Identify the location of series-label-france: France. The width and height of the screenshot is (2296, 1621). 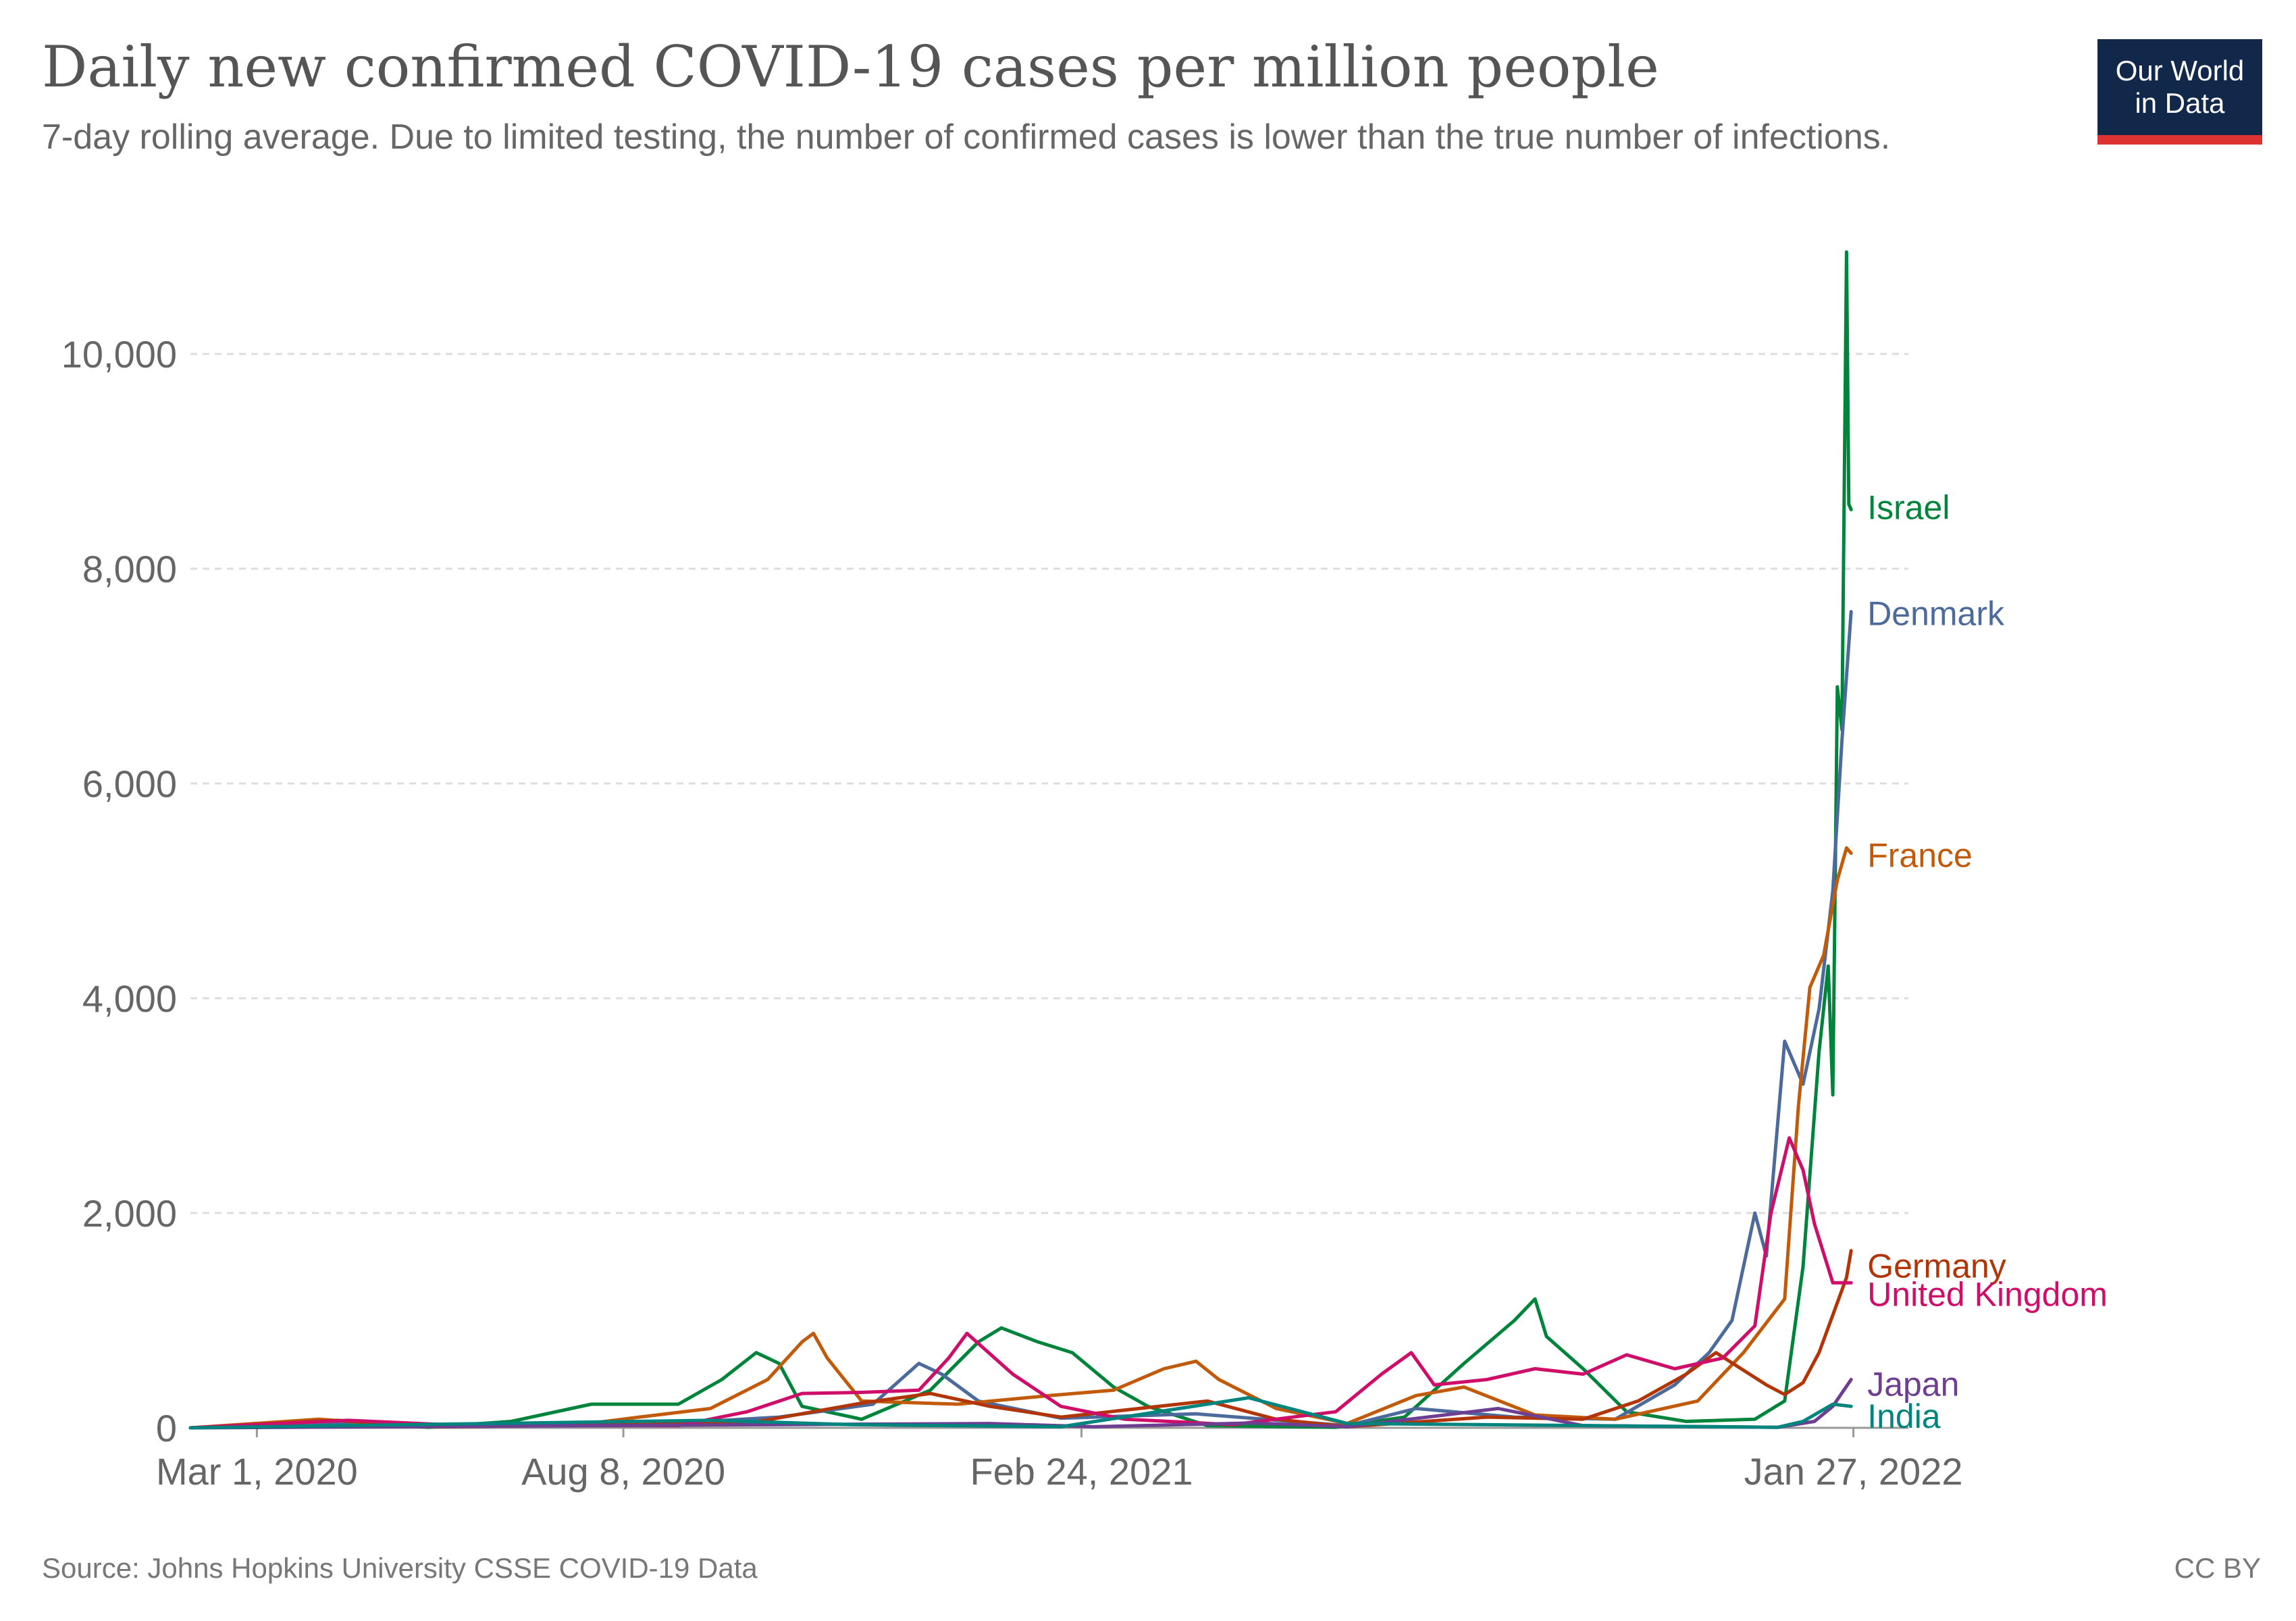
(1920, 855).